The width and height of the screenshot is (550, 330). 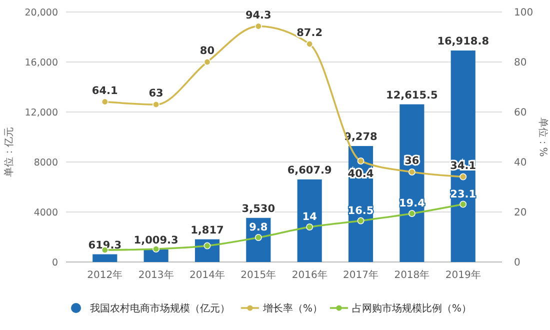 I want to click on y-tick-label: 0, so click(x=55, y=262).